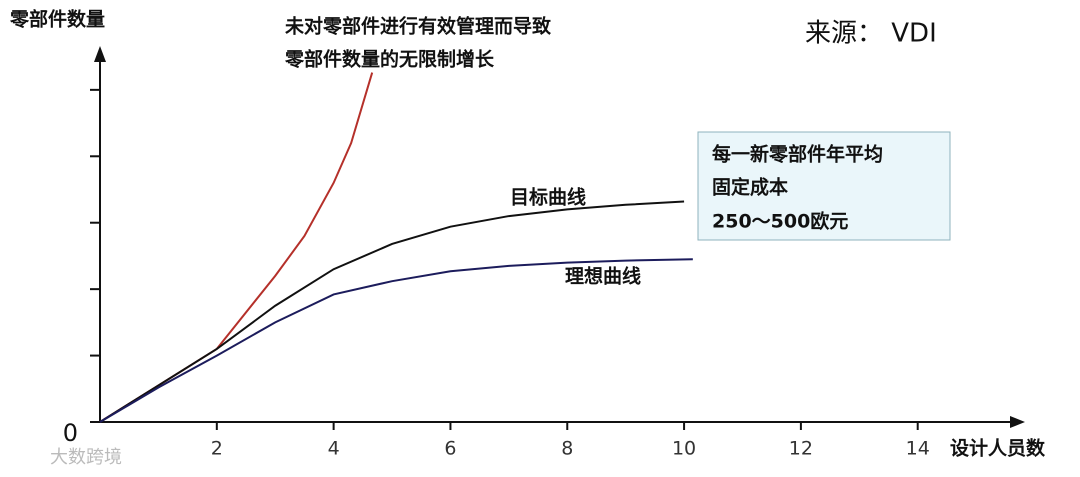 The height and width of the screenshot is (477, 1080). I want to click on annotation: 零部件数量的无限制增长, so click(389, 59).